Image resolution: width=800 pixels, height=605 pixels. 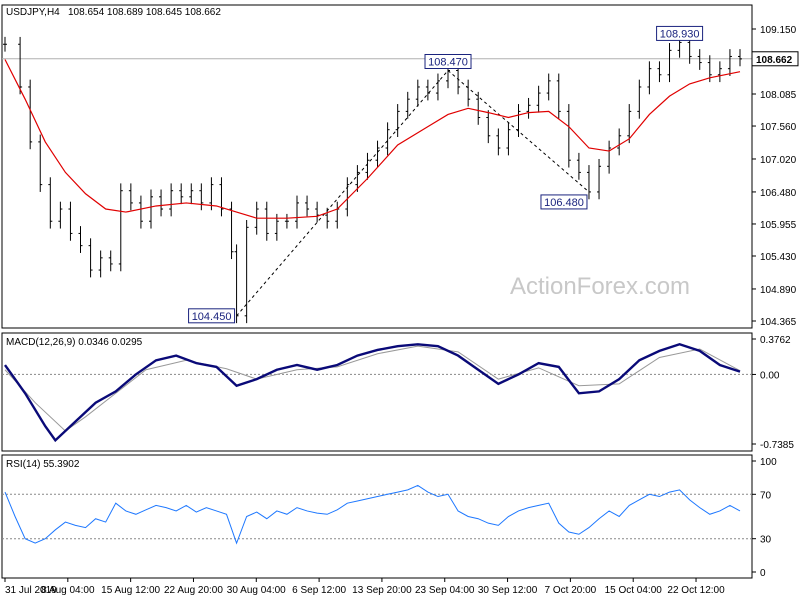 I want to click on trend-line-down, so click(x=518, y=131).